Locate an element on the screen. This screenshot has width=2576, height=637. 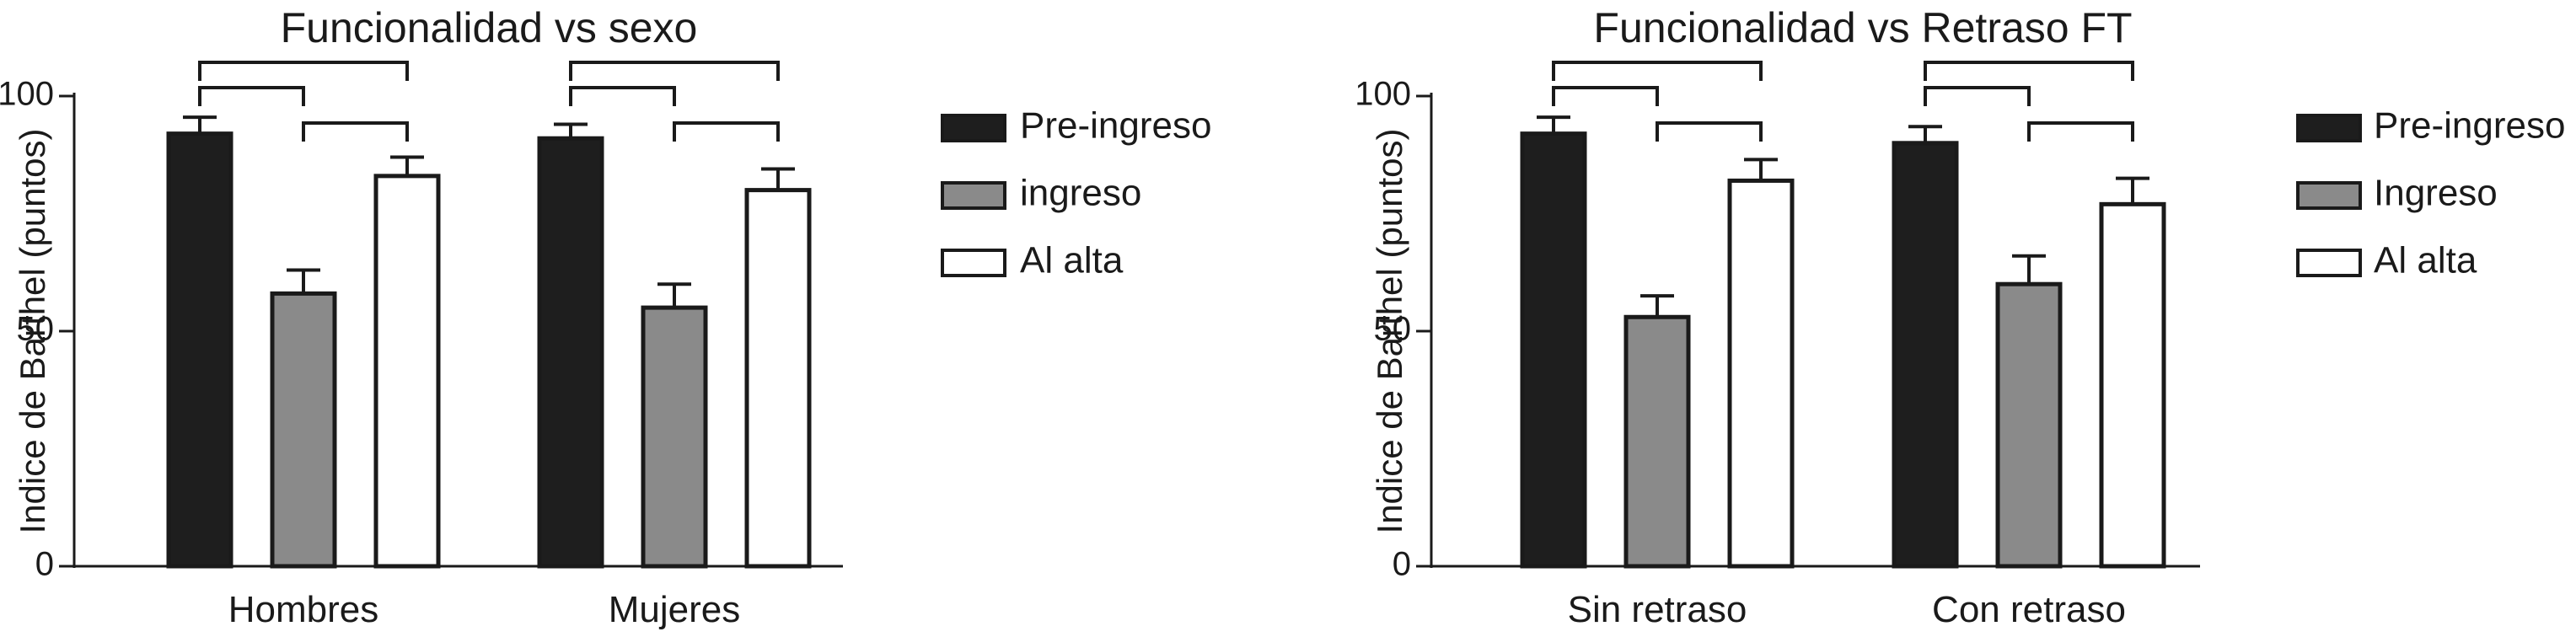
bar-pre-ingreso-mujeres is located at coordinates (570, 352).